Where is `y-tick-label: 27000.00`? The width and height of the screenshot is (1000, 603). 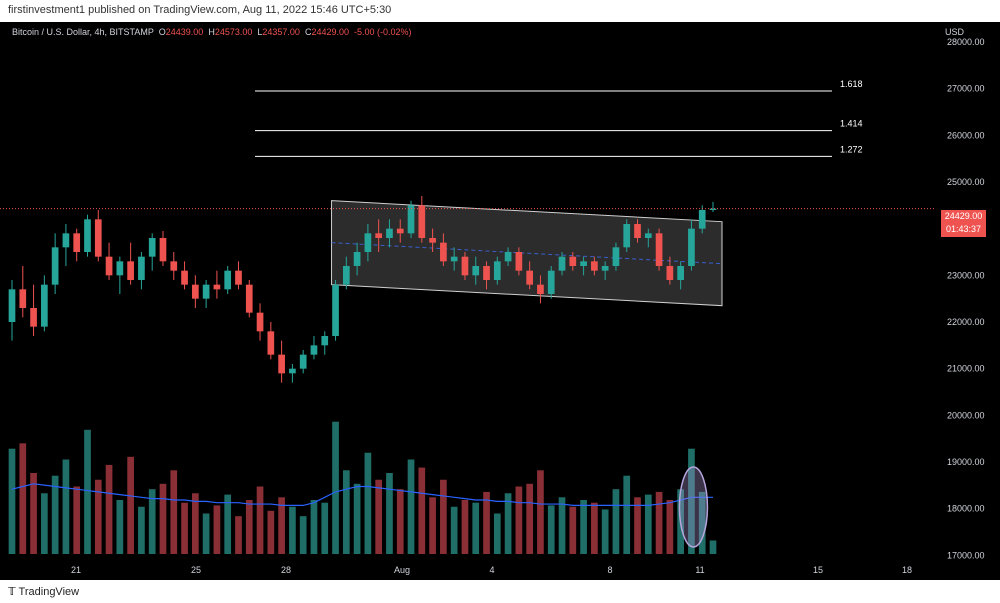
y-tick-label: 27000.00 is located at coordinates (966, 89).